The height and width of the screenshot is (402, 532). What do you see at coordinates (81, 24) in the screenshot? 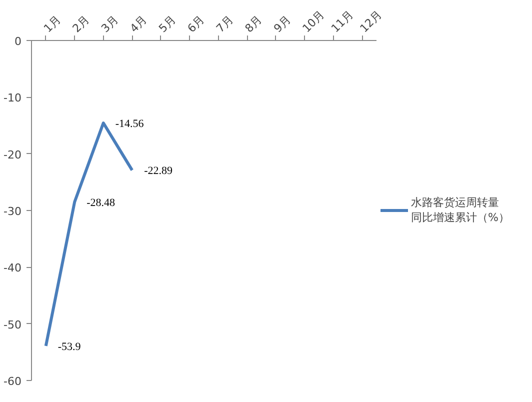
I see `x-tick-label: 2月` at bounding box center [81, 24].